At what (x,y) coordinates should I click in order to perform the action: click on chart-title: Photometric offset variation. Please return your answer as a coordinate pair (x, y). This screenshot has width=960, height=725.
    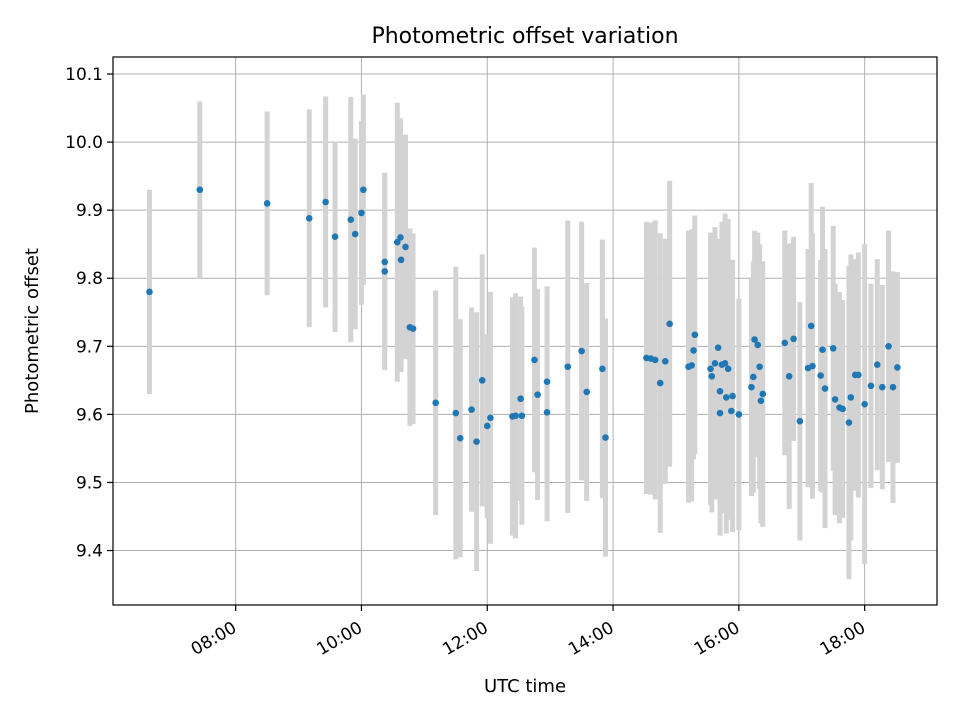
    Looking at the image, I should click on (524, 36).